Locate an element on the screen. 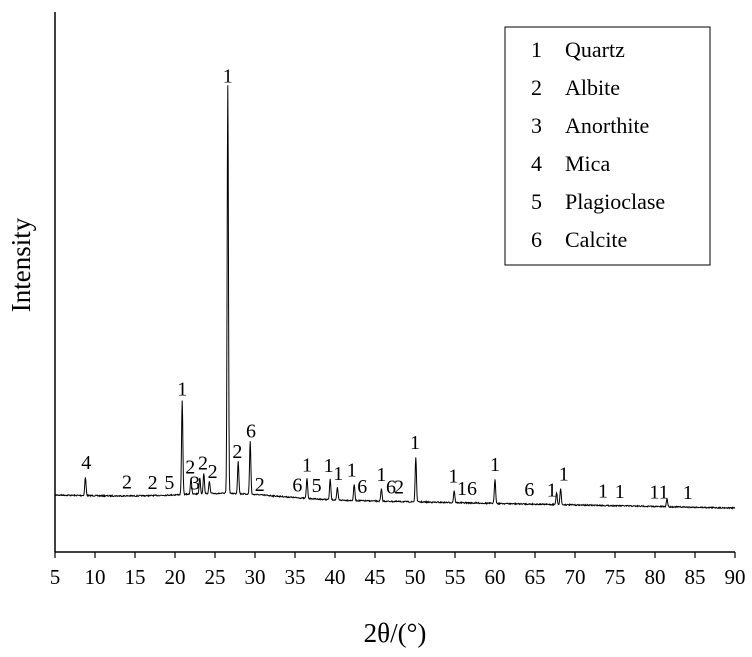  x-tick-label: 70 is located at coordinates (575, 577).